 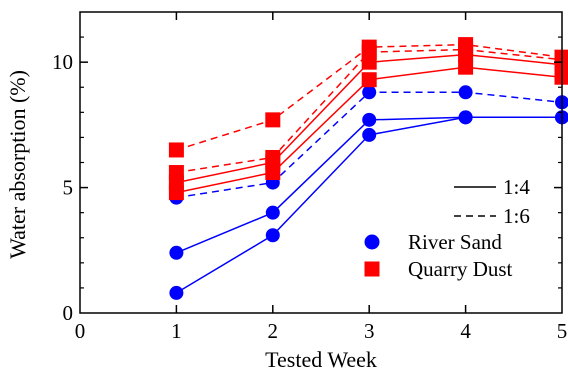 What do you see at coordinates (455, 242) in the screenshot?
I see `legend-label-river-sand: River Sand` at bounding box center [455, 242].